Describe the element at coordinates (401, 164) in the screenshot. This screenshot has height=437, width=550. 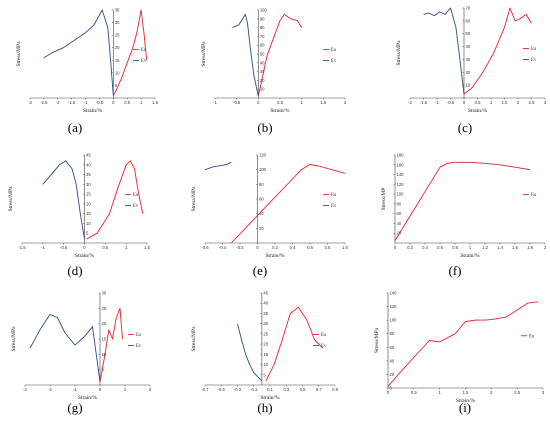
I see `y-tick-label: 160` at that location.